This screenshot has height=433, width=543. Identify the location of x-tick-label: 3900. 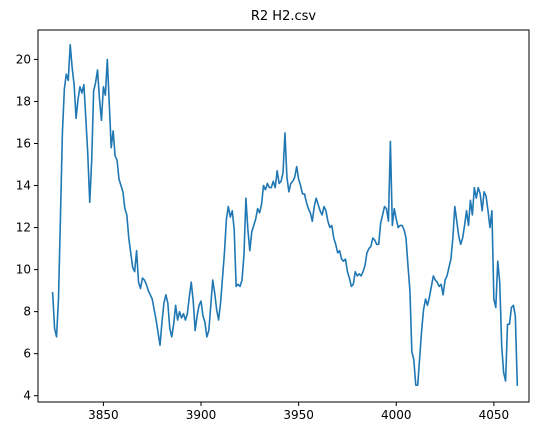
(201, 415).